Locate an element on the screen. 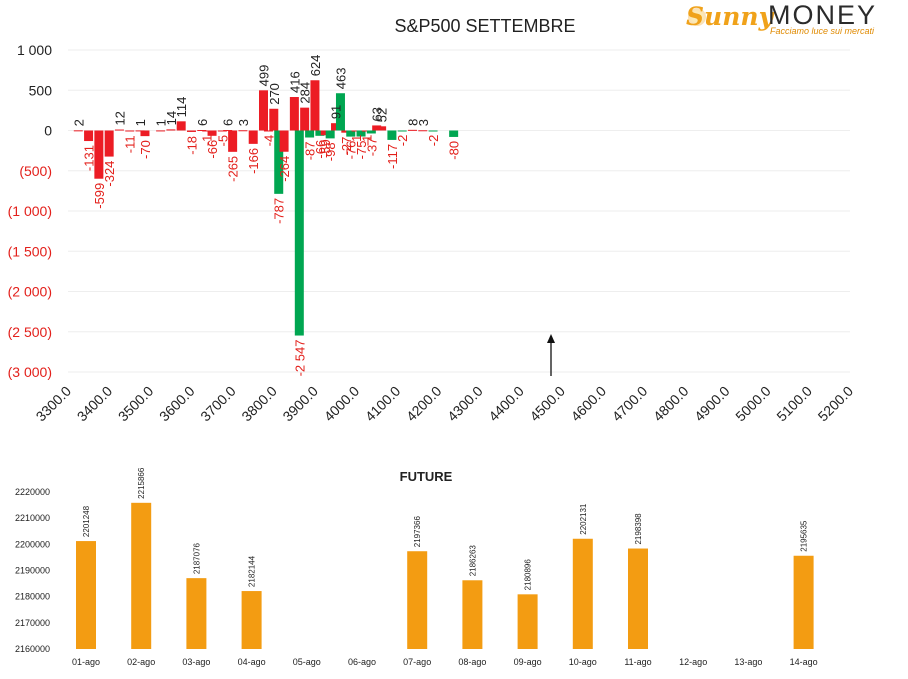  x-tick-label: 3500.0 is located at coordinates (136, 404).